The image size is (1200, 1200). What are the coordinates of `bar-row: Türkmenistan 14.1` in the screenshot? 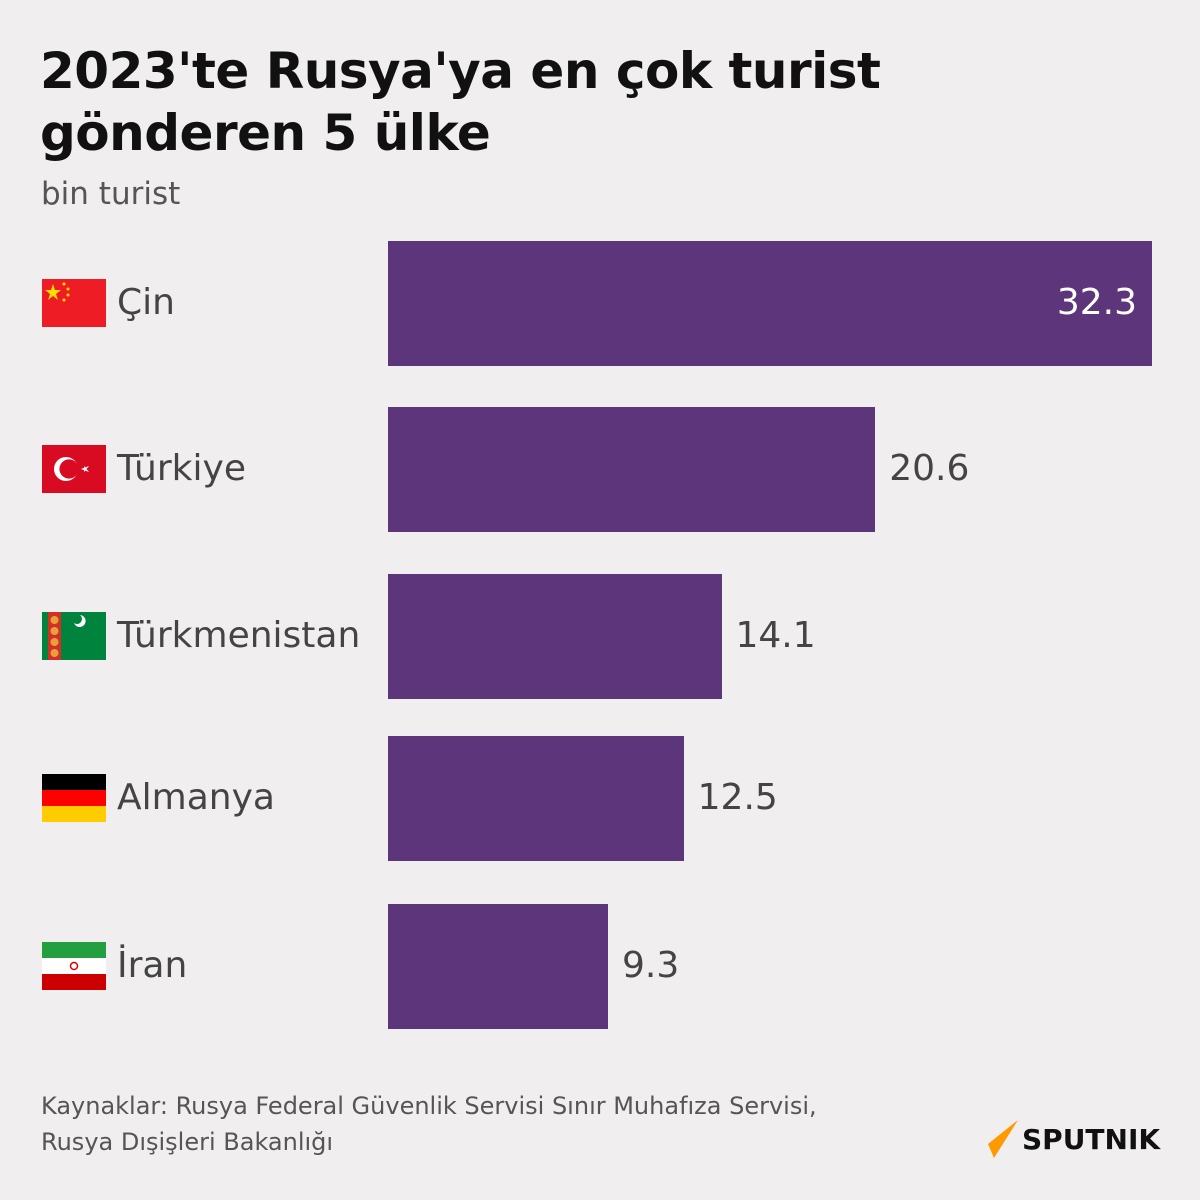 It's located at (600, 636).